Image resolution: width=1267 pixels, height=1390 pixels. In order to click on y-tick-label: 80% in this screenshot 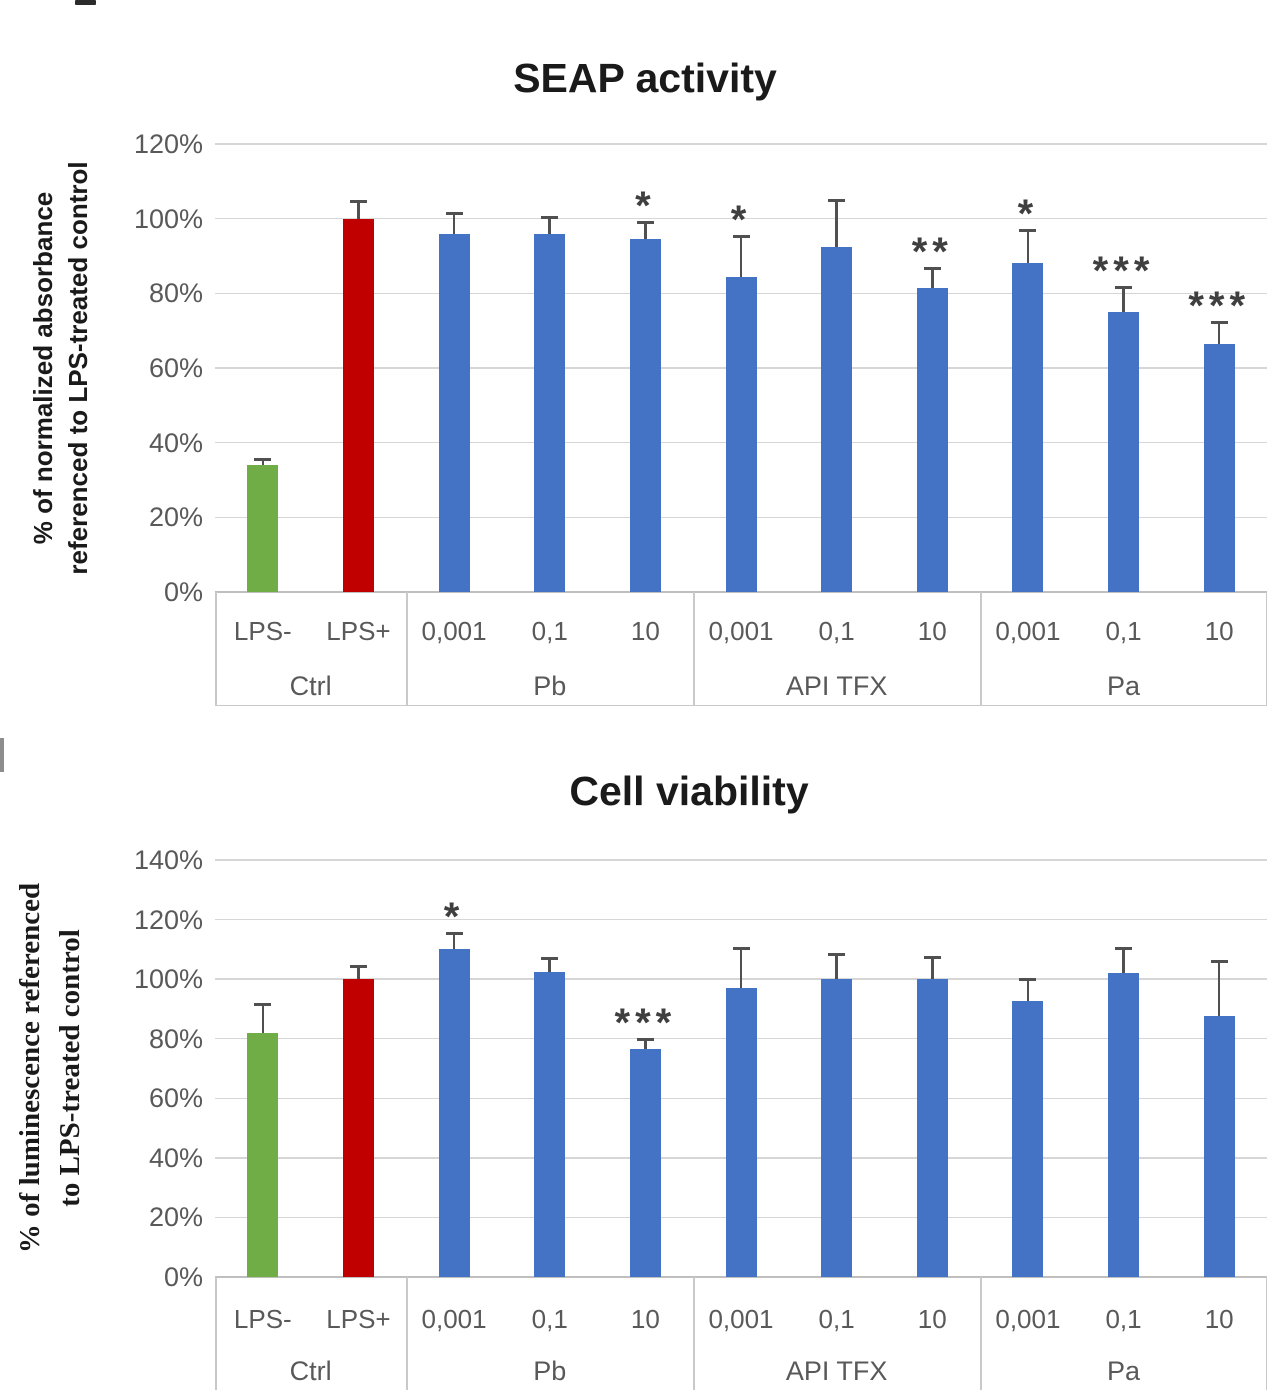, I will do `click(175, 293)`.